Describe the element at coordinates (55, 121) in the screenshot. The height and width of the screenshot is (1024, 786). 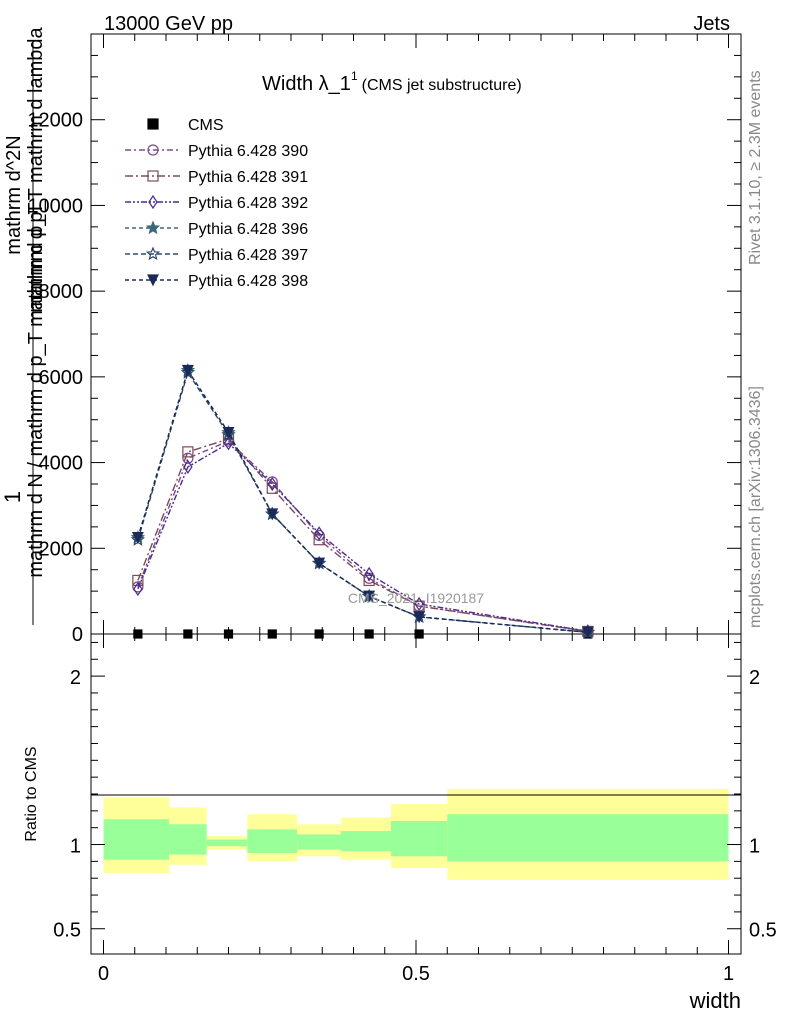
I see `y-tick-label: 12000` at that location.